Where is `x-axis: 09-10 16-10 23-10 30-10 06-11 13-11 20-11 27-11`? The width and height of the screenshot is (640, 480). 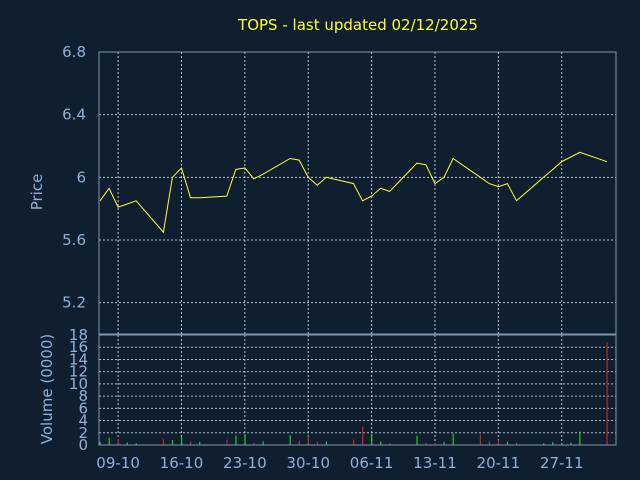
x-axis: 09-10 16-10 23-10 30-10 06-11 13-11 20-11 27-11 is located at coordinates (339, 463).